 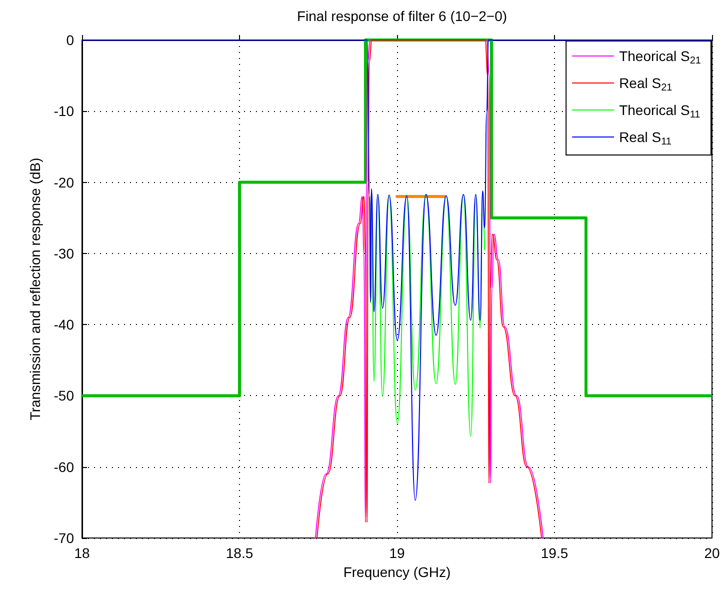 What do you see at coordinates (64, 182) in the screenshot?
I see `y-tick-label: -20` at bounding box center [64, 182].